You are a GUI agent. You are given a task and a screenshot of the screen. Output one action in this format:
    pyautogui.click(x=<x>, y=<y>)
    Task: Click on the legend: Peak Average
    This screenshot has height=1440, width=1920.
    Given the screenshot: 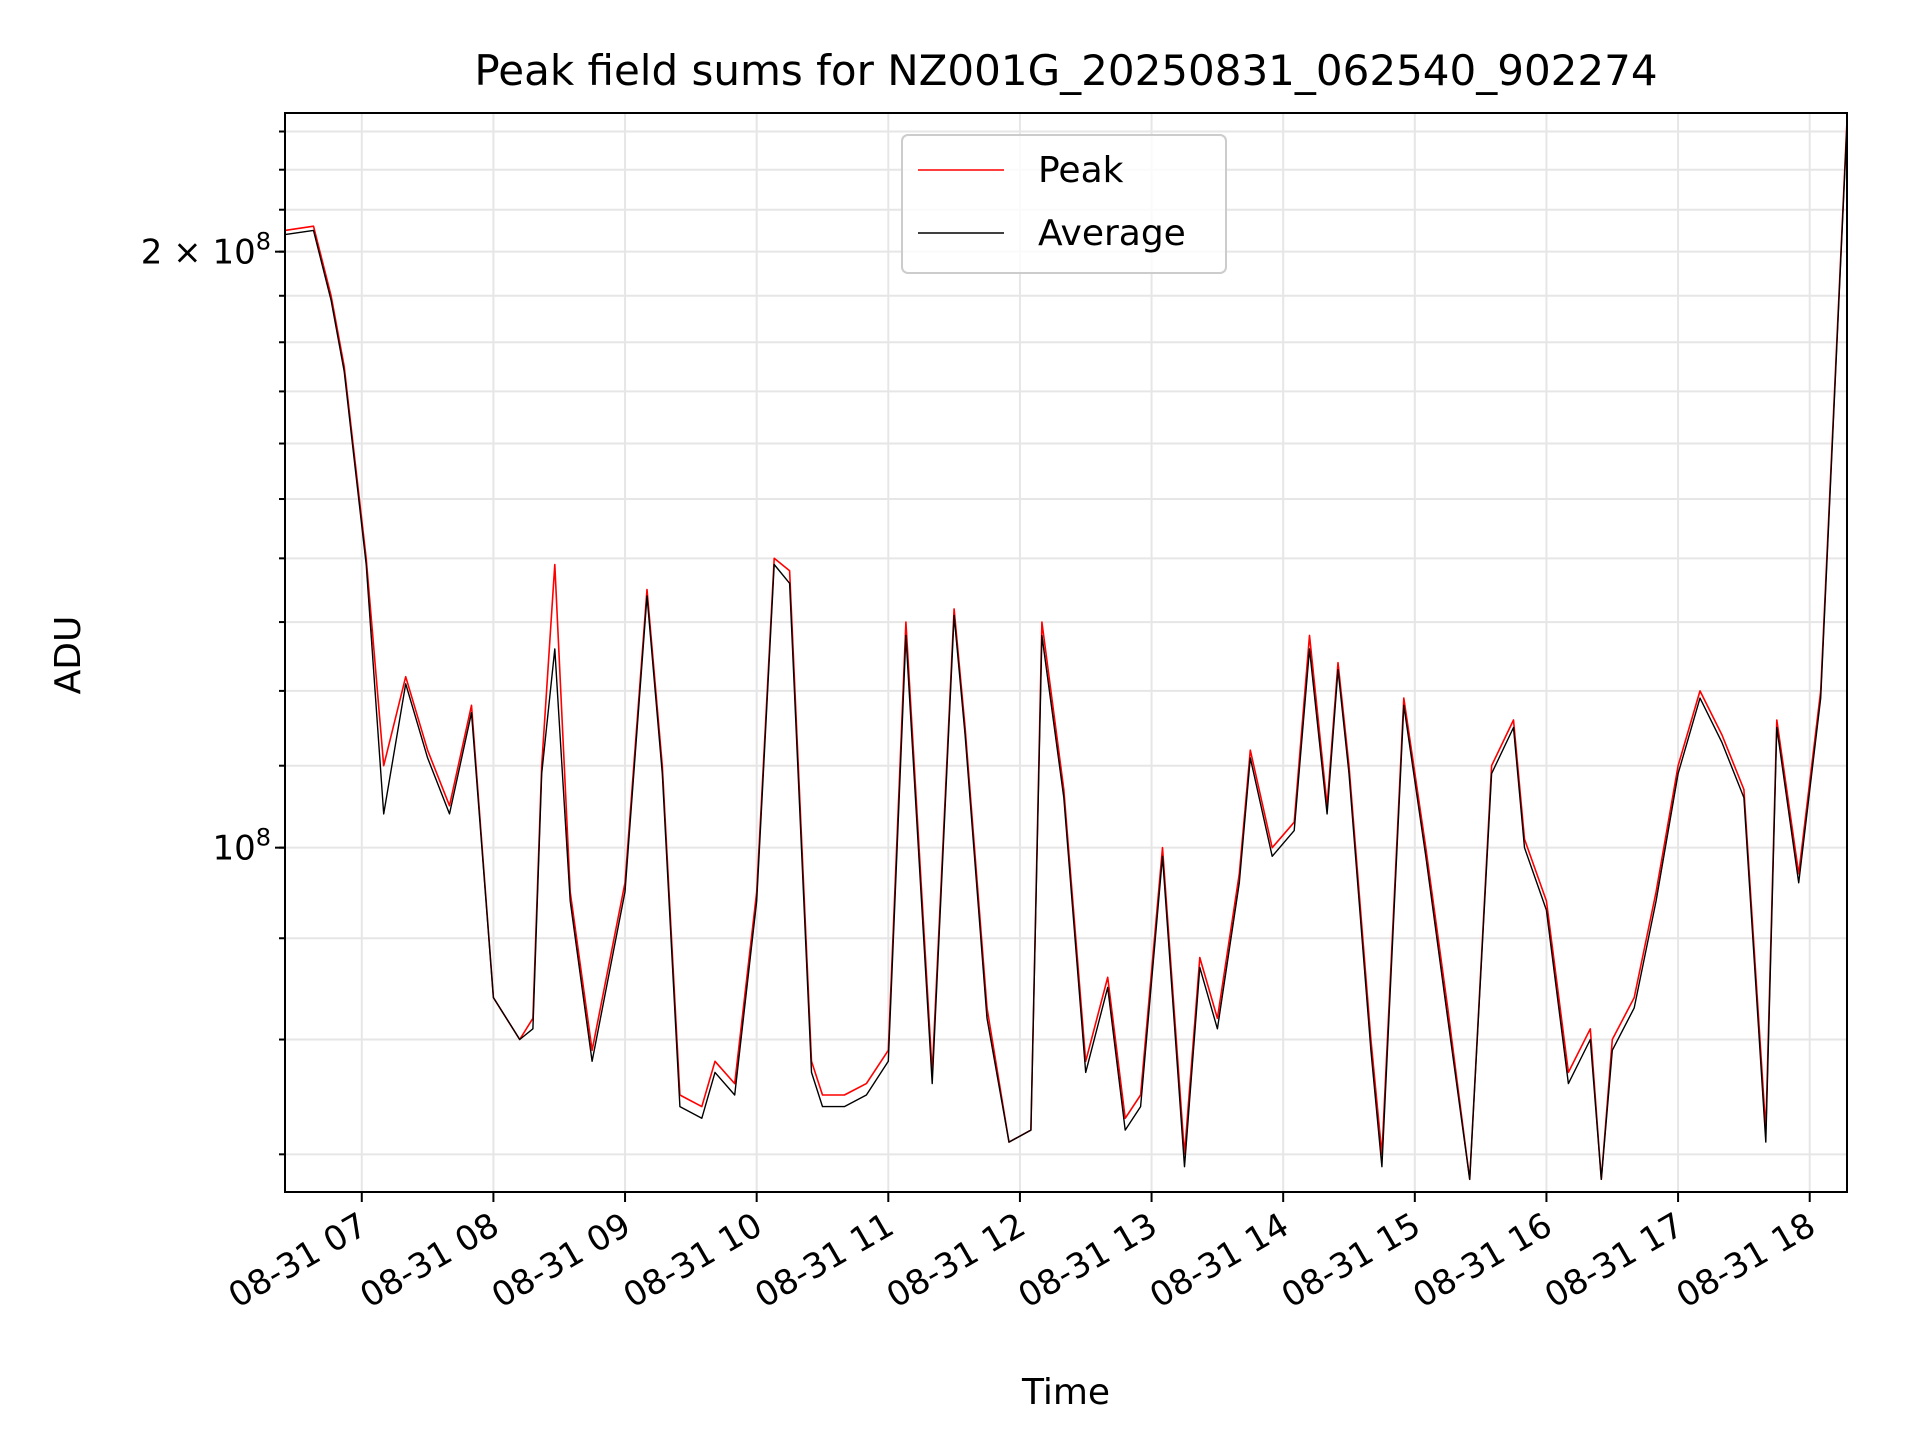 What is the action you would take?
    pyautogui.click(x=1064, y=204)
    